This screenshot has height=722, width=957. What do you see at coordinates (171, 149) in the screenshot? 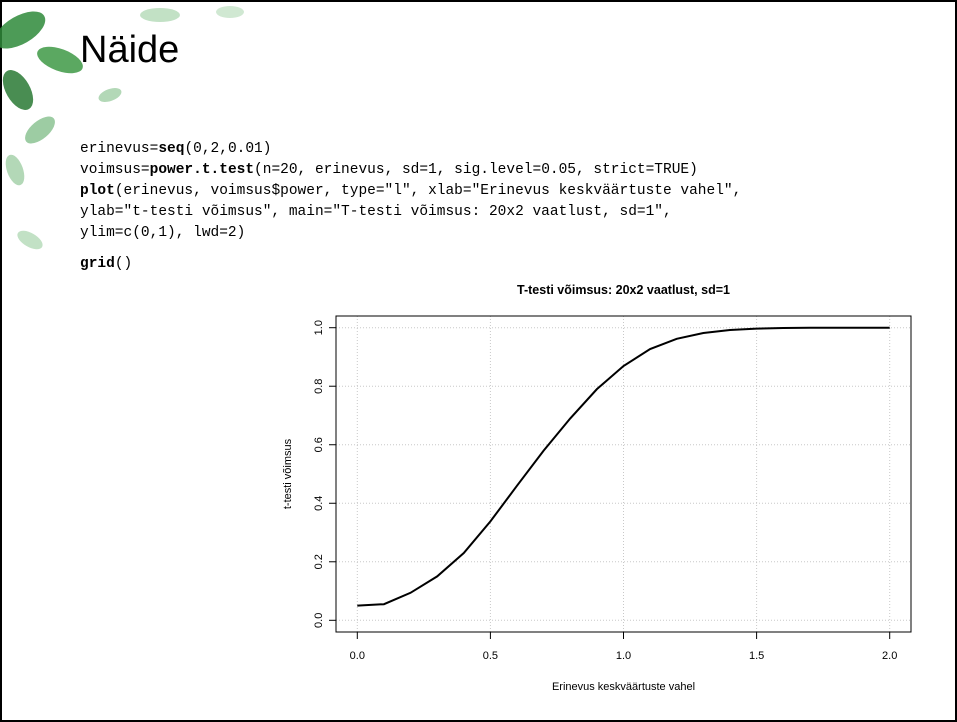
I see `code-segment: seq` at bounding box center [171, 149].